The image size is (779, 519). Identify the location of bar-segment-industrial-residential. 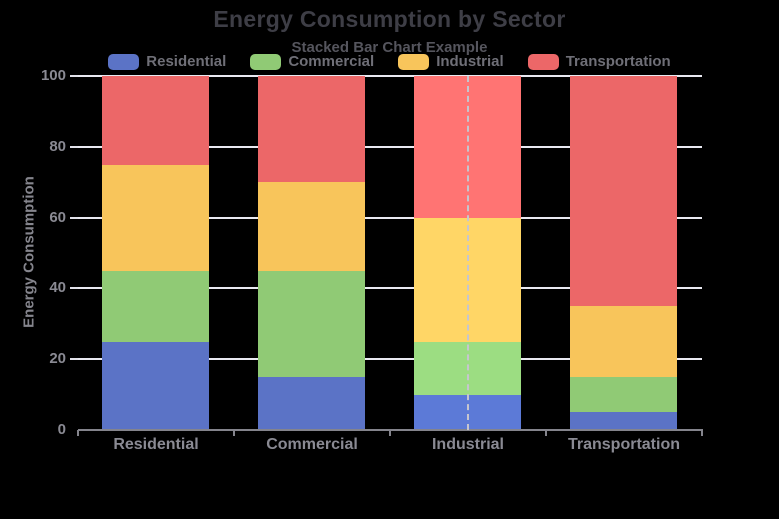
(155, 217).